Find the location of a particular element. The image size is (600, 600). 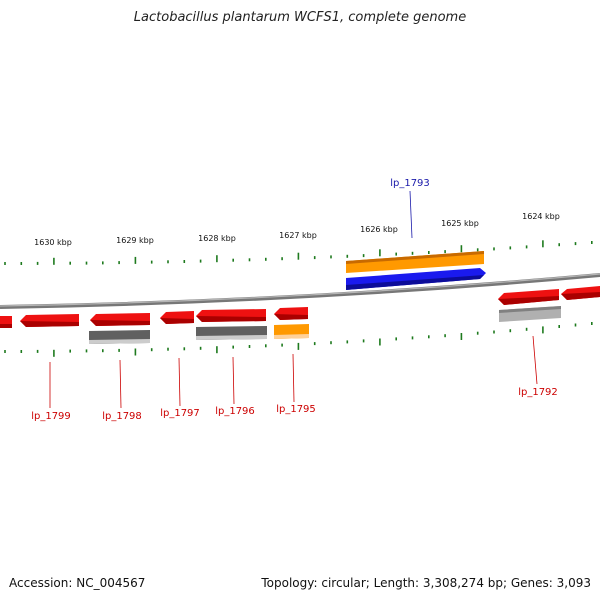

feature-label: lp_1792 is located at coordinates (538, 392).